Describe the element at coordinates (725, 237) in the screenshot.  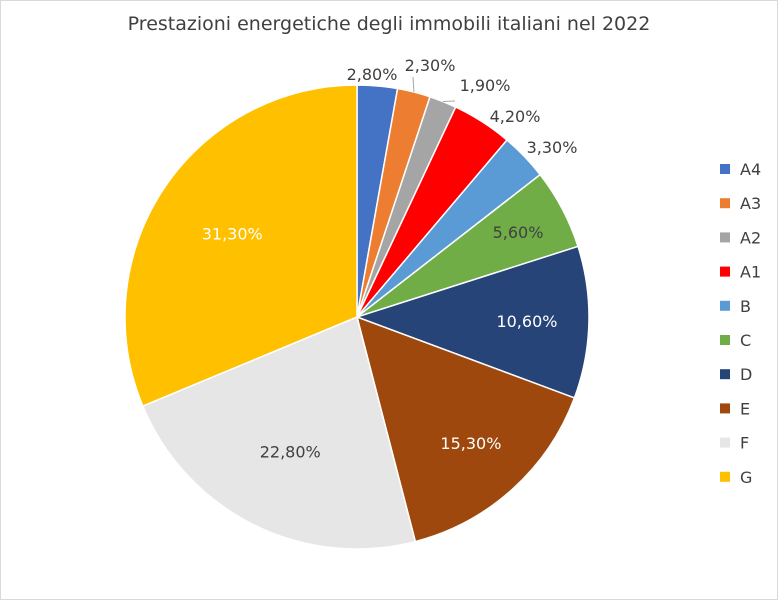
I see `legend-swatch-a2` at that location.